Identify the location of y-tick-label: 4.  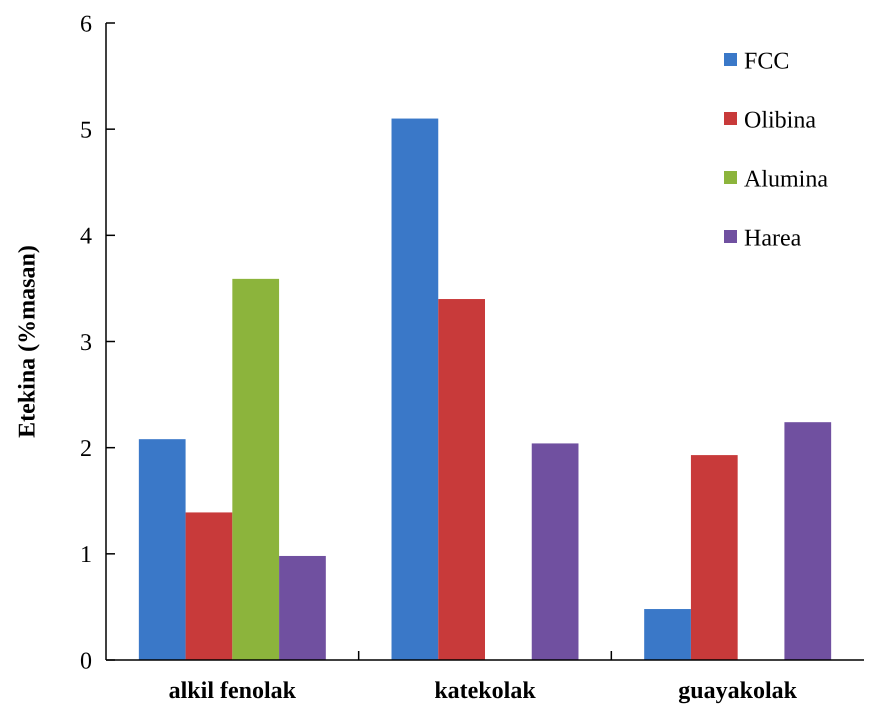
(86, 237).